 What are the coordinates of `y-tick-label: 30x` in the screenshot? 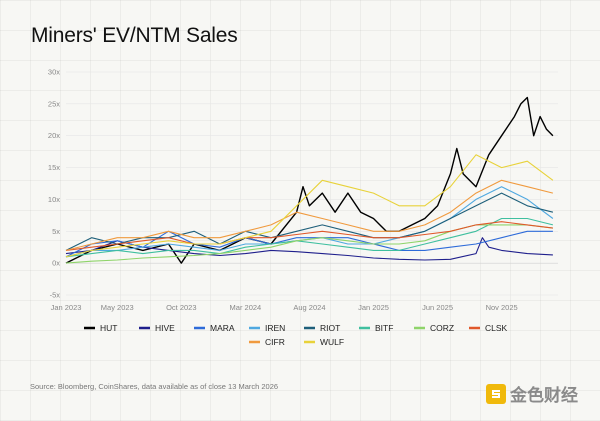 It's located at (54, 72).